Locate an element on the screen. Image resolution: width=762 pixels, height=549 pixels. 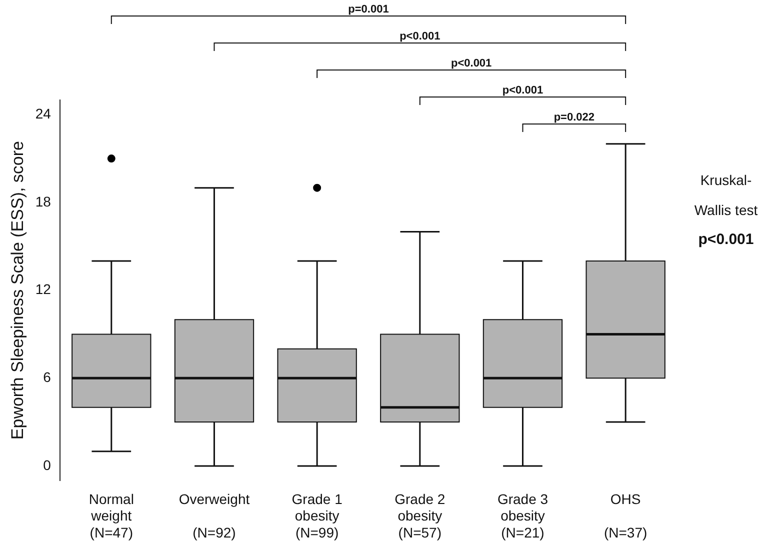
y-tick-label: 12 is located at coordinates (43, 289).